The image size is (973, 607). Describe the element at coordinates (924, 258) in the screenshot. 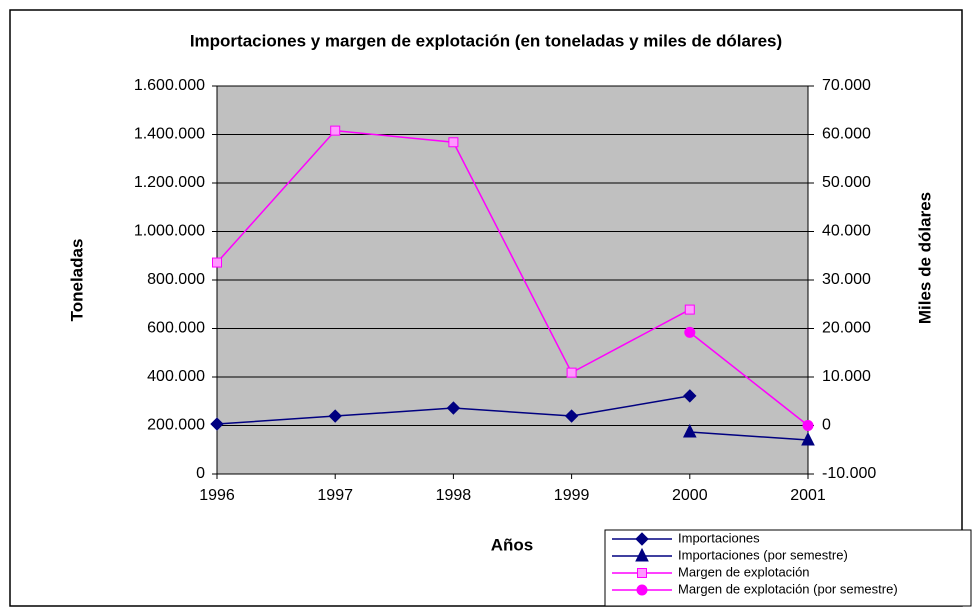

I see `y2-axis-title: Miles de dólares` at that location.